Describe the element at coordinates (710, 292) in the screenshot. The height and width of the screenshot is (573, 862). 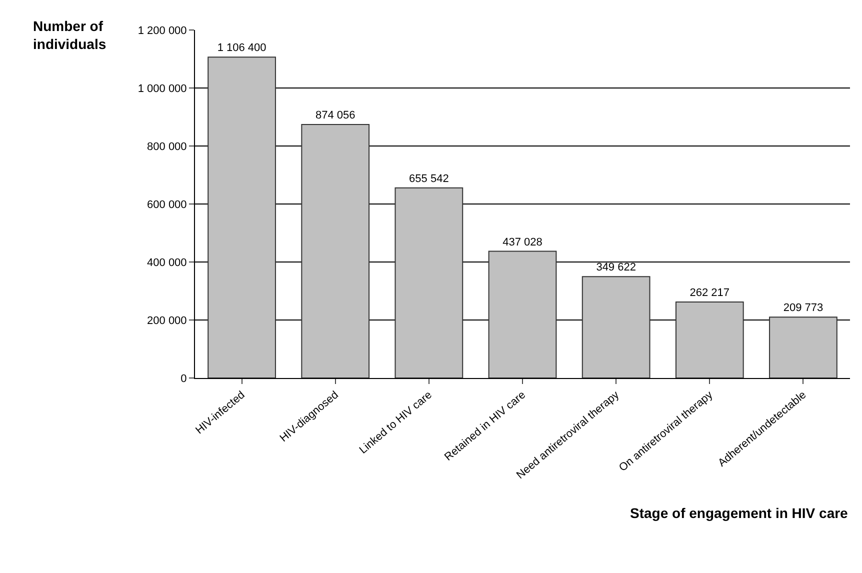
I see `data-label: 262 217` at that location.